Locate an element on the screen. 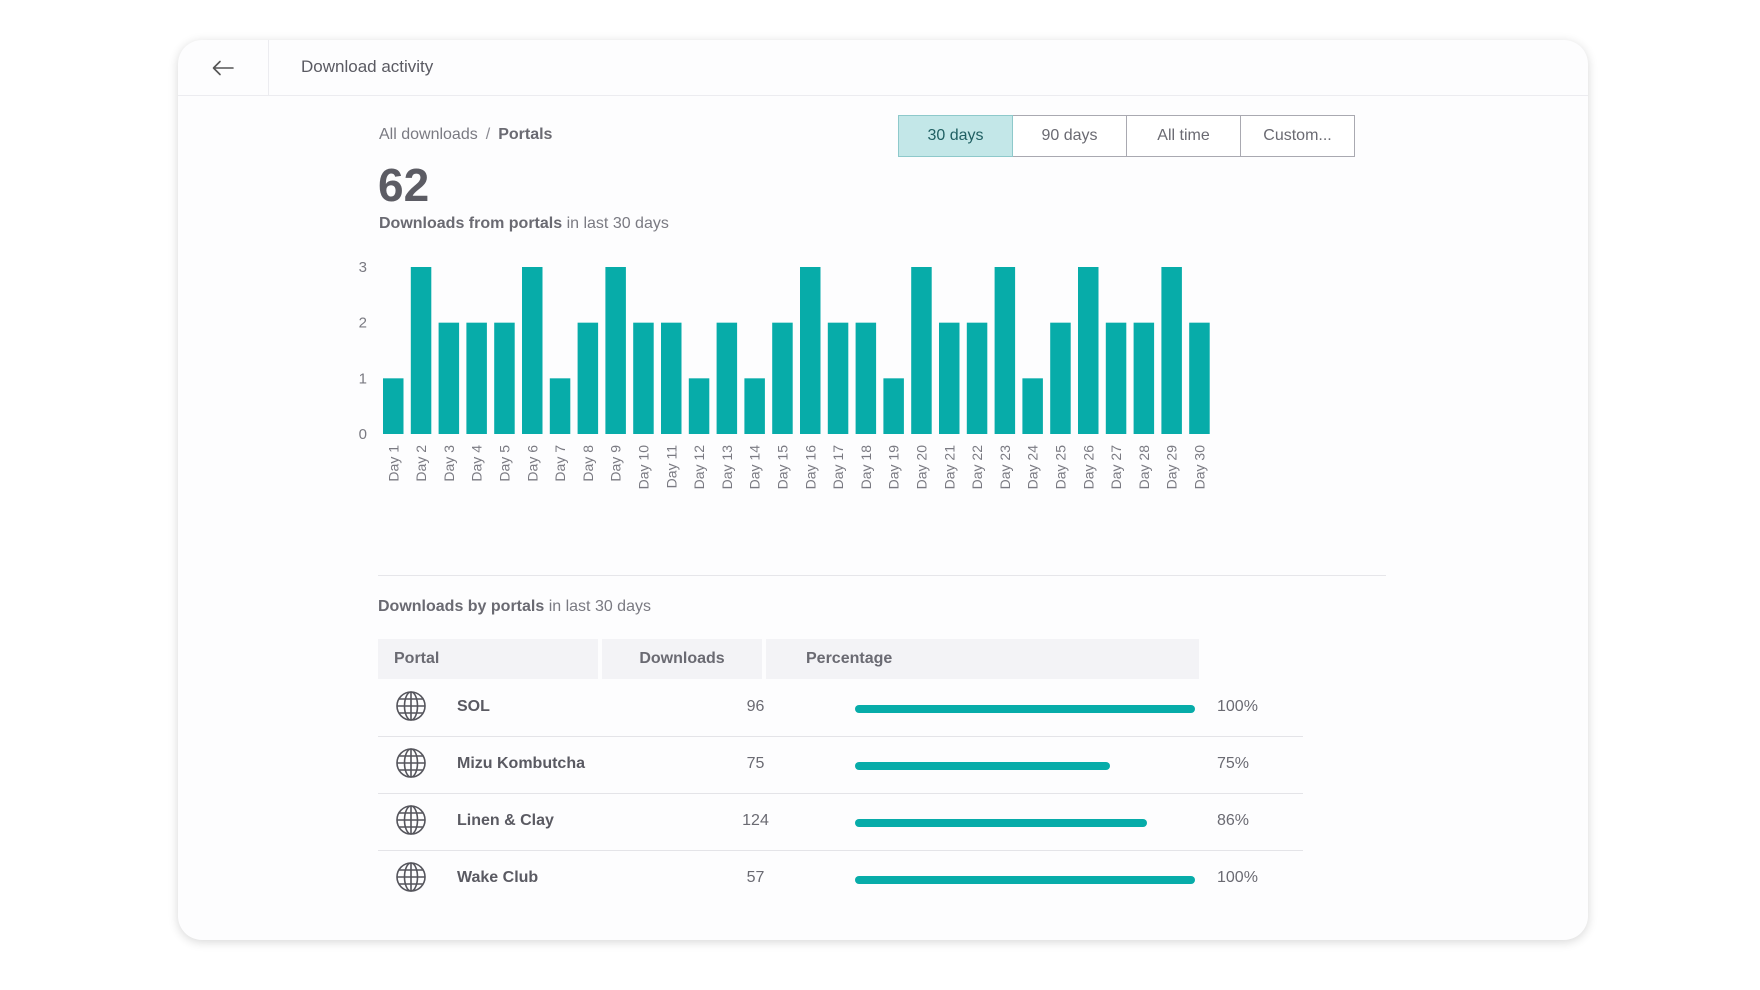 Image resolution: width=1760 pixels, height=990 pixels. breadcrumb-root: All downloads is located at coordinates (428, 134).